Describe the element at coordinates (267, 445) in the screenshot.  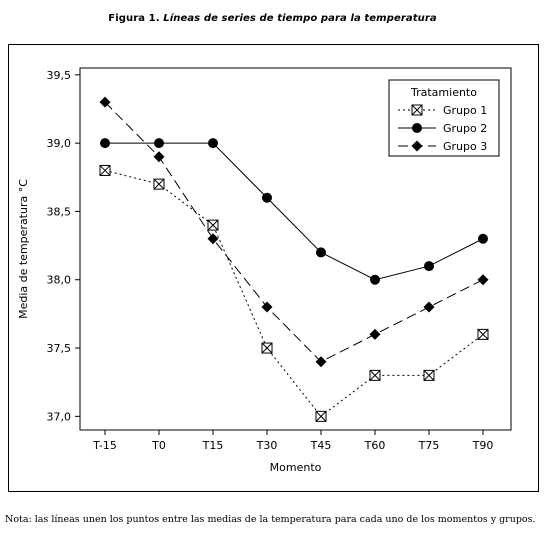
I see `x-tick-label: T30` at that location.